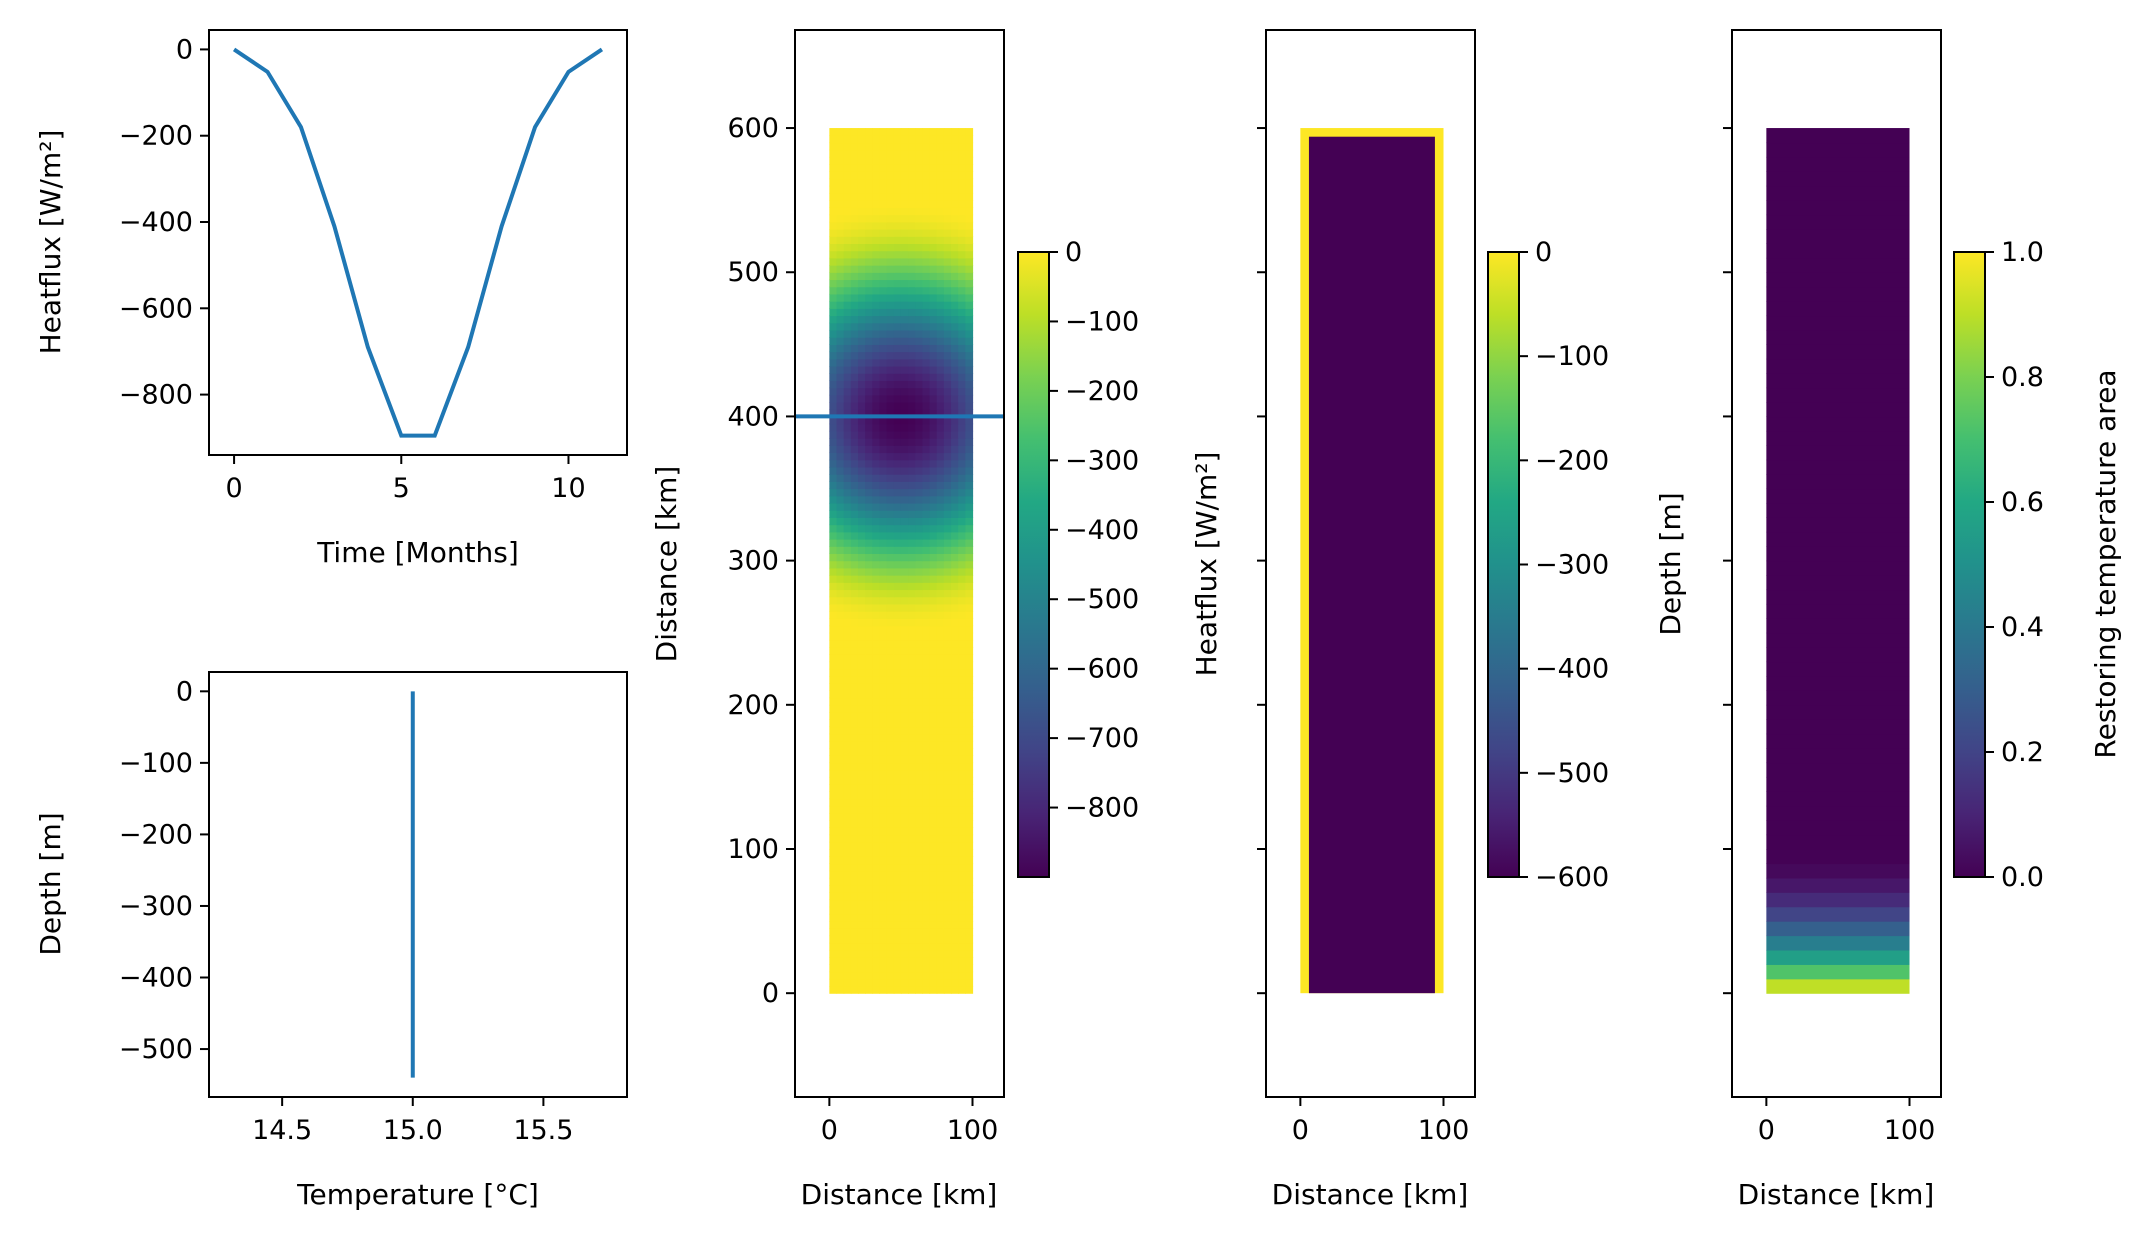 This screenshot has width=2134, height=1234. What do you see at coordinates (753, 849) in the screenshot?
I see `y-tick-label: 100` at bounding box center [753, 849].